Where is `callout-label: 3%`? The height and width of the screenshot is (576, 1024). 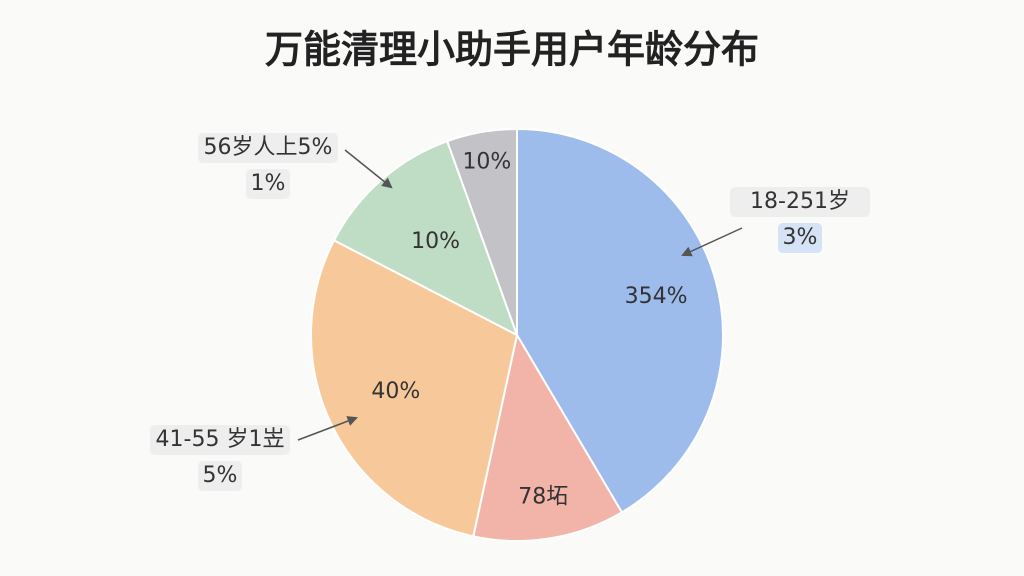
callout-label: 3% is located at coordinates (800, 237).